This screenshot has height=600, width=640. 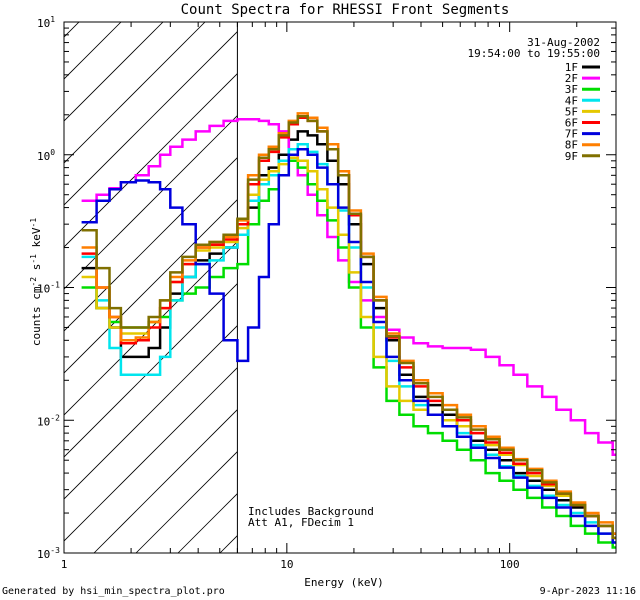 What do you see at coordinates (510, 564) in the screenshot?
I see `x-tick-label: 100` at bounding box center [510, 564].